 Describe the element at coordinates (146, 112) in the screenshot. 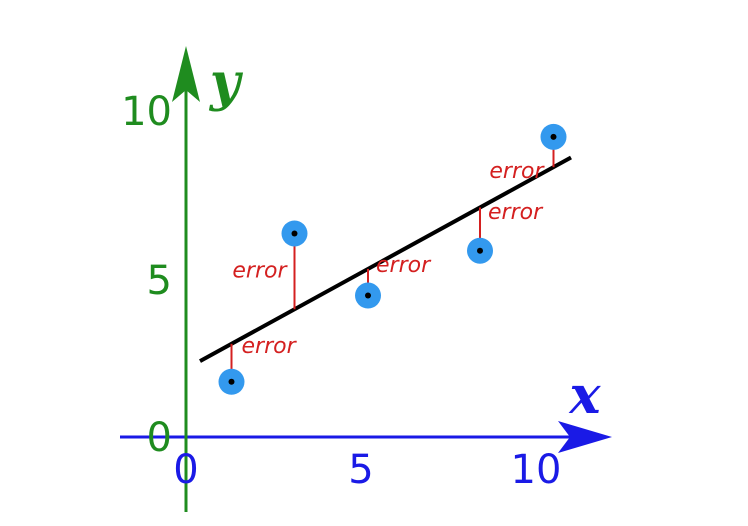

I see `y-tick-label: 10` at that location.